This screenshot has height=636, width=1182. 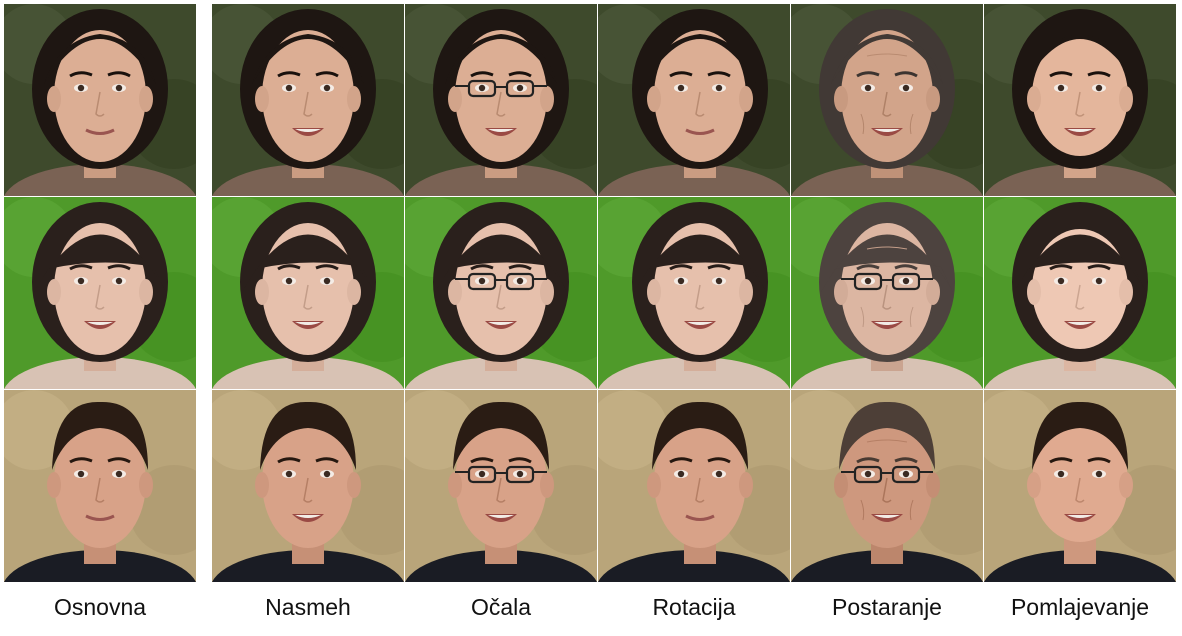 I want to click on portrait-man-short-hair-aging, so click(x=887, y=486).